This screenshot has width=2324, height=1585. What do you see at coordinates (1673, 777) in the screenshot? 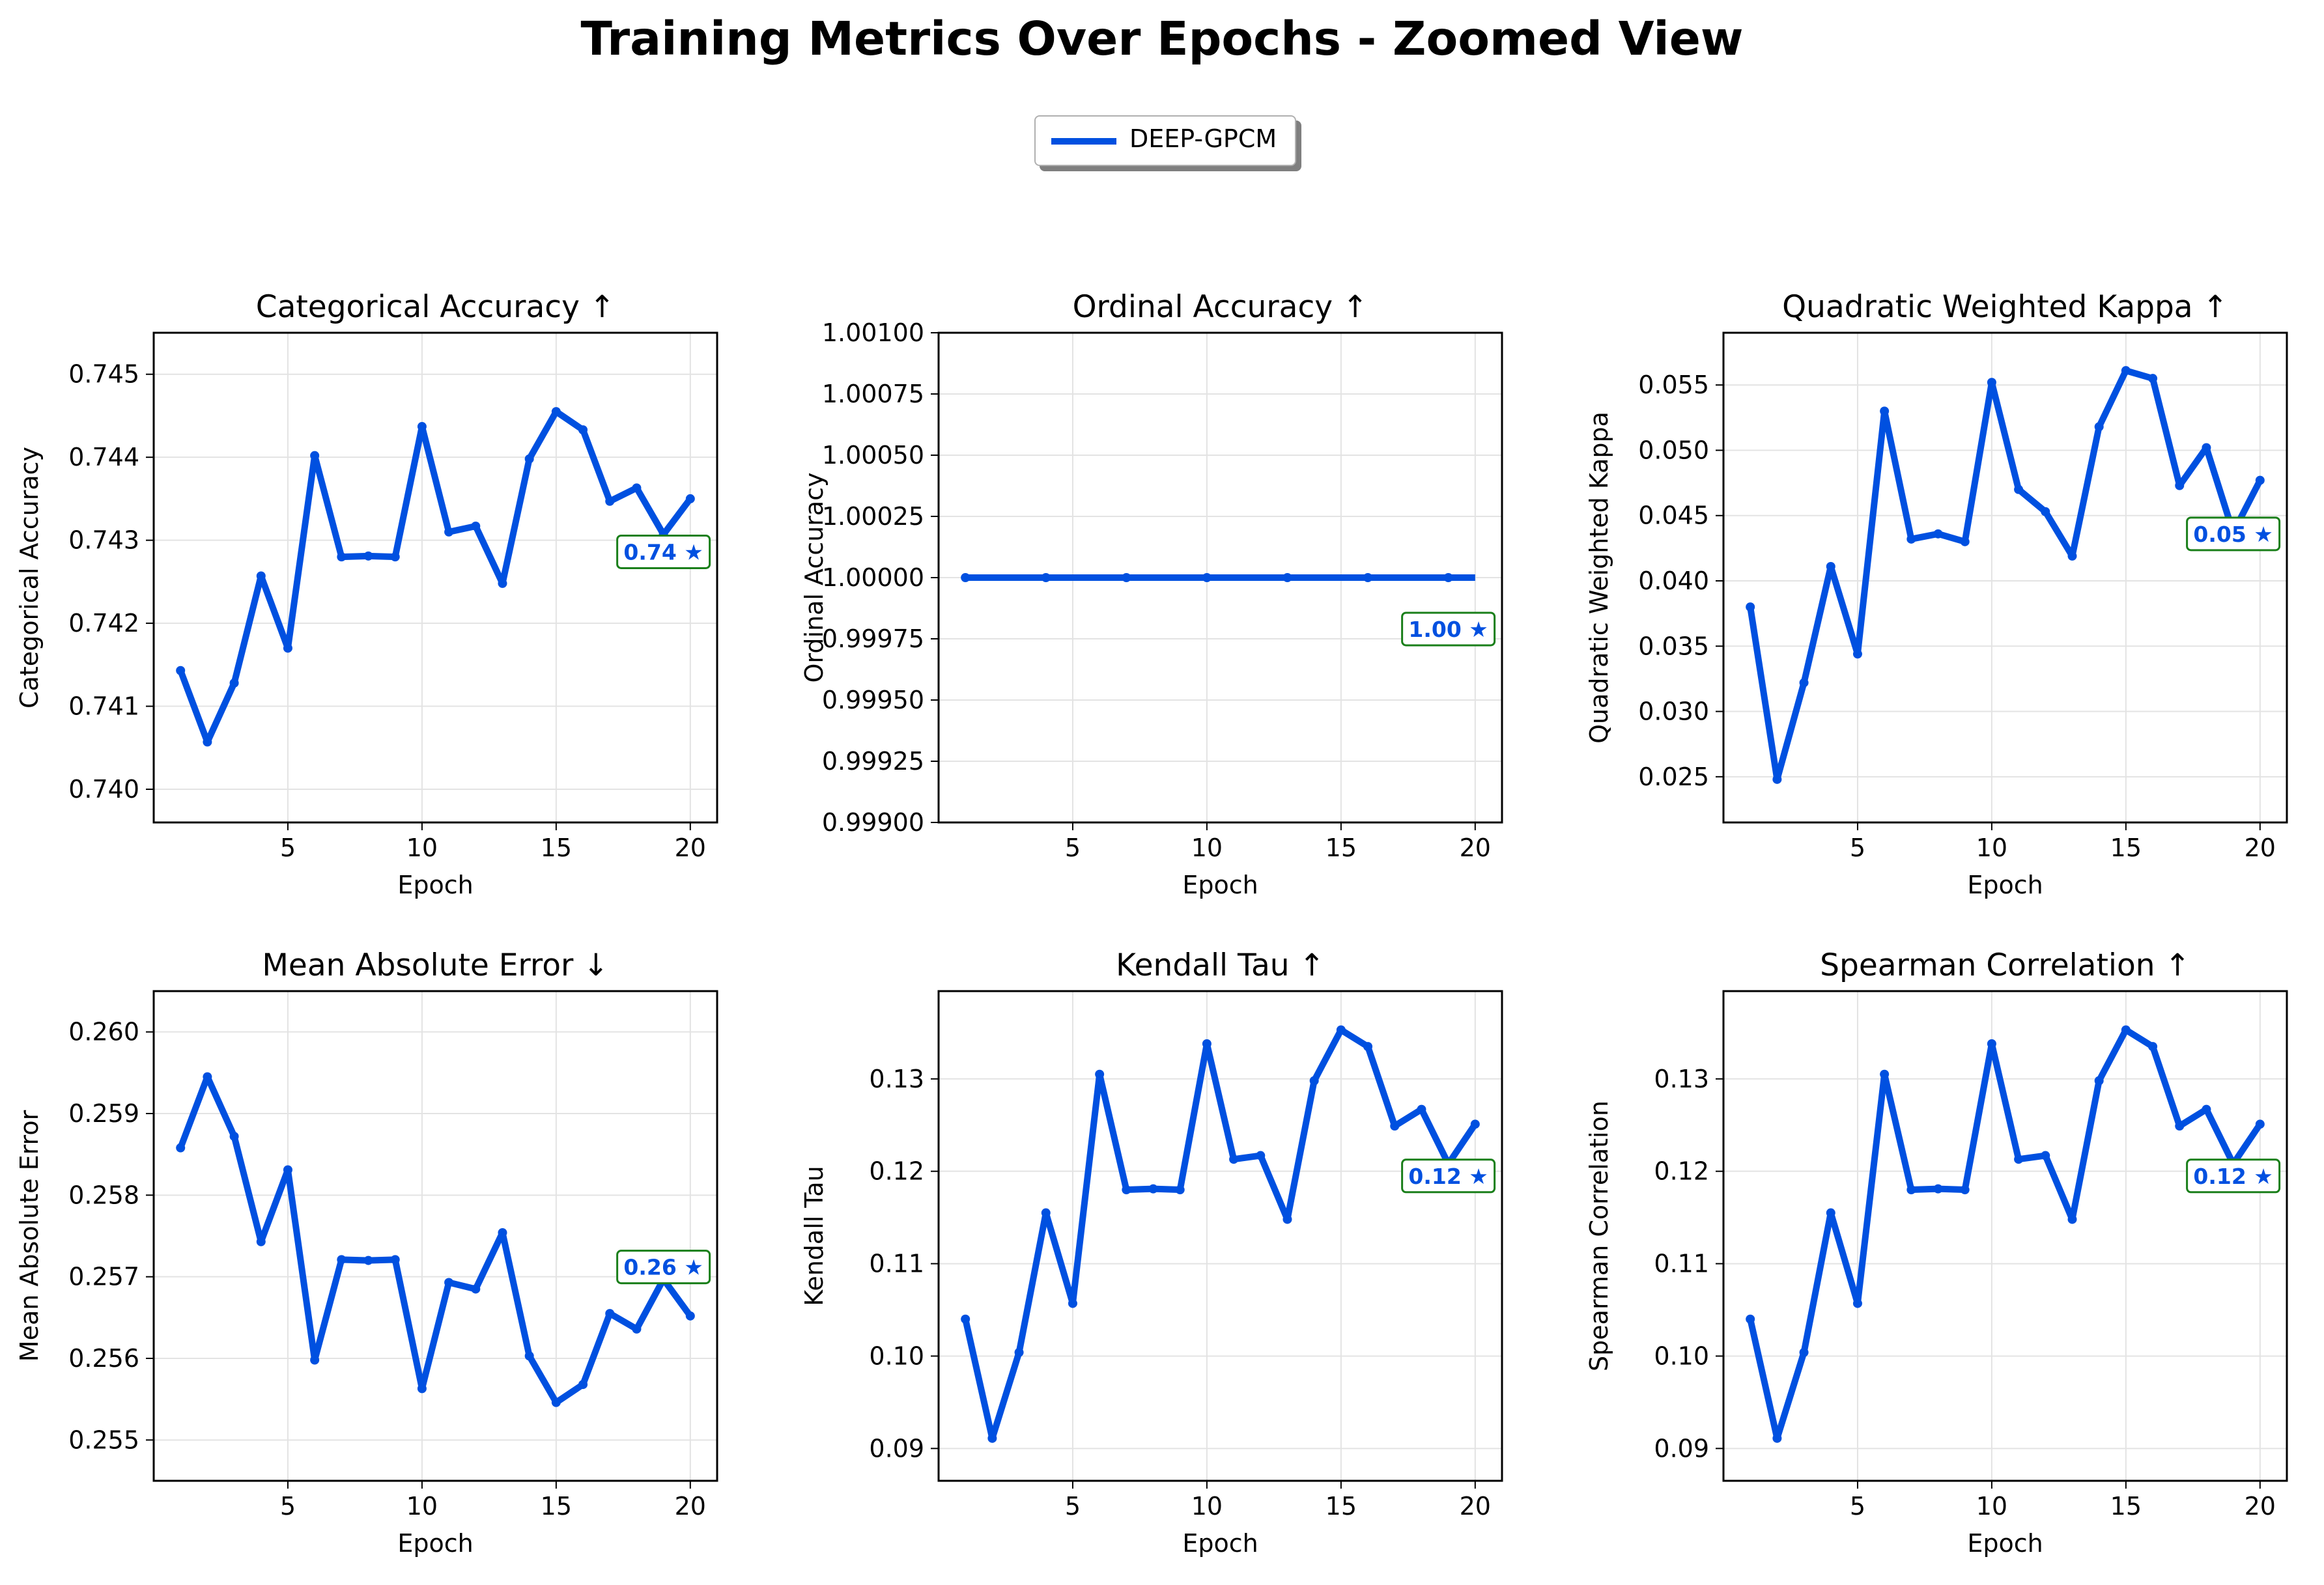
I see `y-tick-label: 0.025` at bounding box center [1673, 777].